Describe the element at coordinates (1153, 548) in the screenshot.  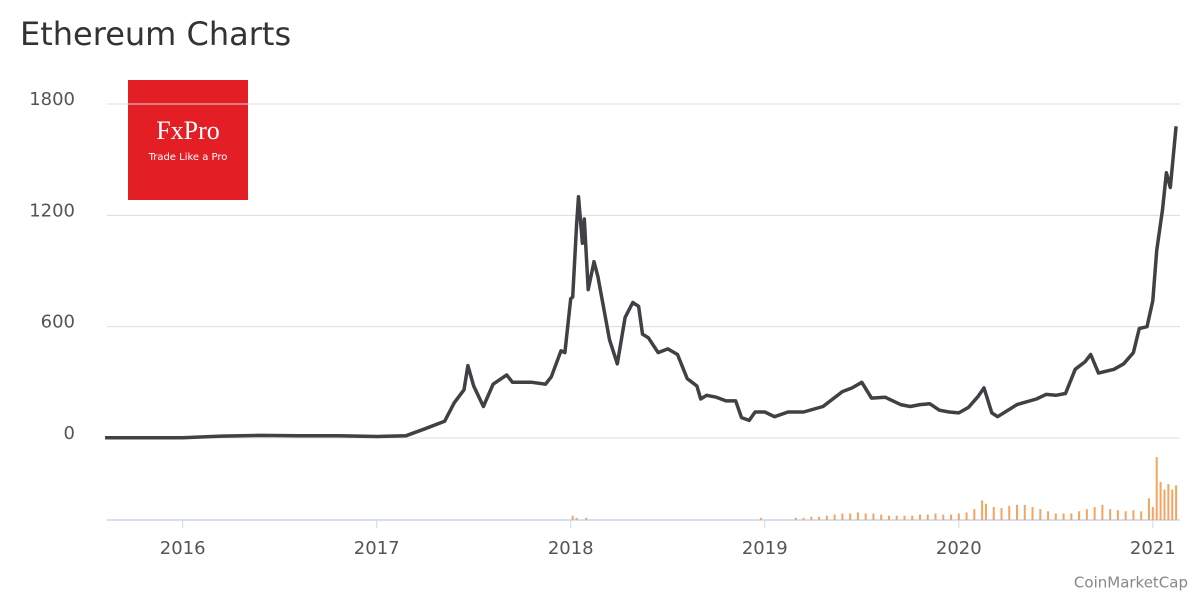
I see `x-tick-label: 2021` at that location.